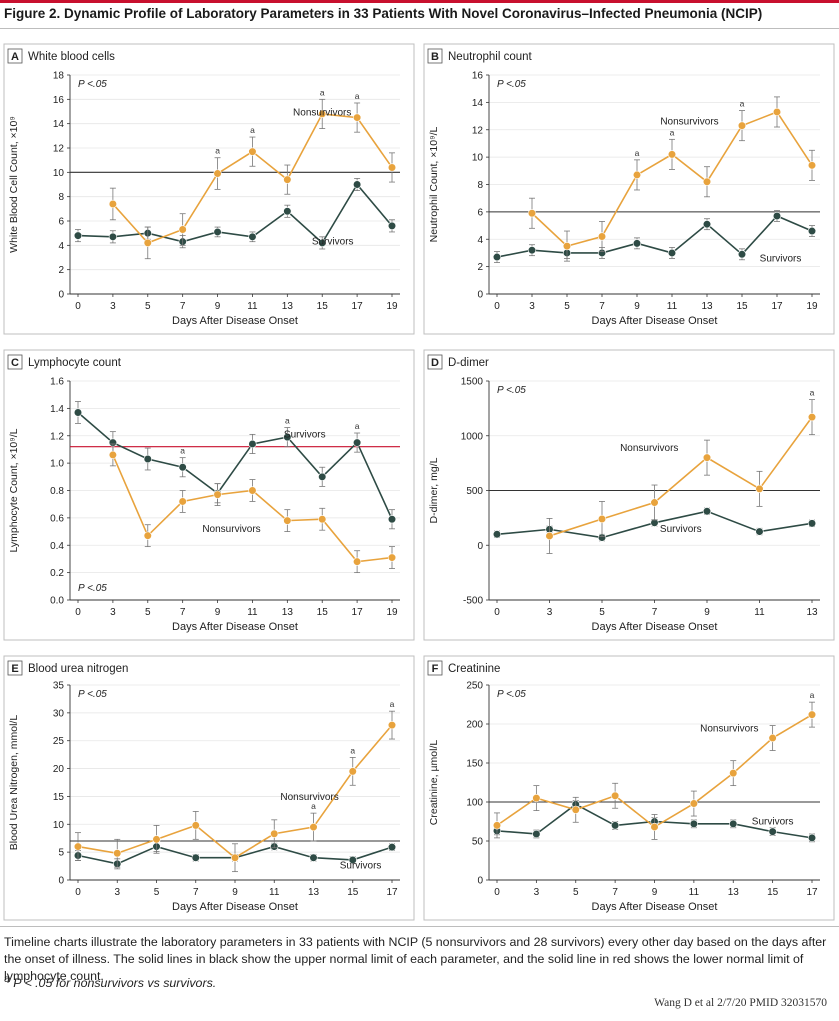  I want to click on panel-letter: C, so click(15, 363).